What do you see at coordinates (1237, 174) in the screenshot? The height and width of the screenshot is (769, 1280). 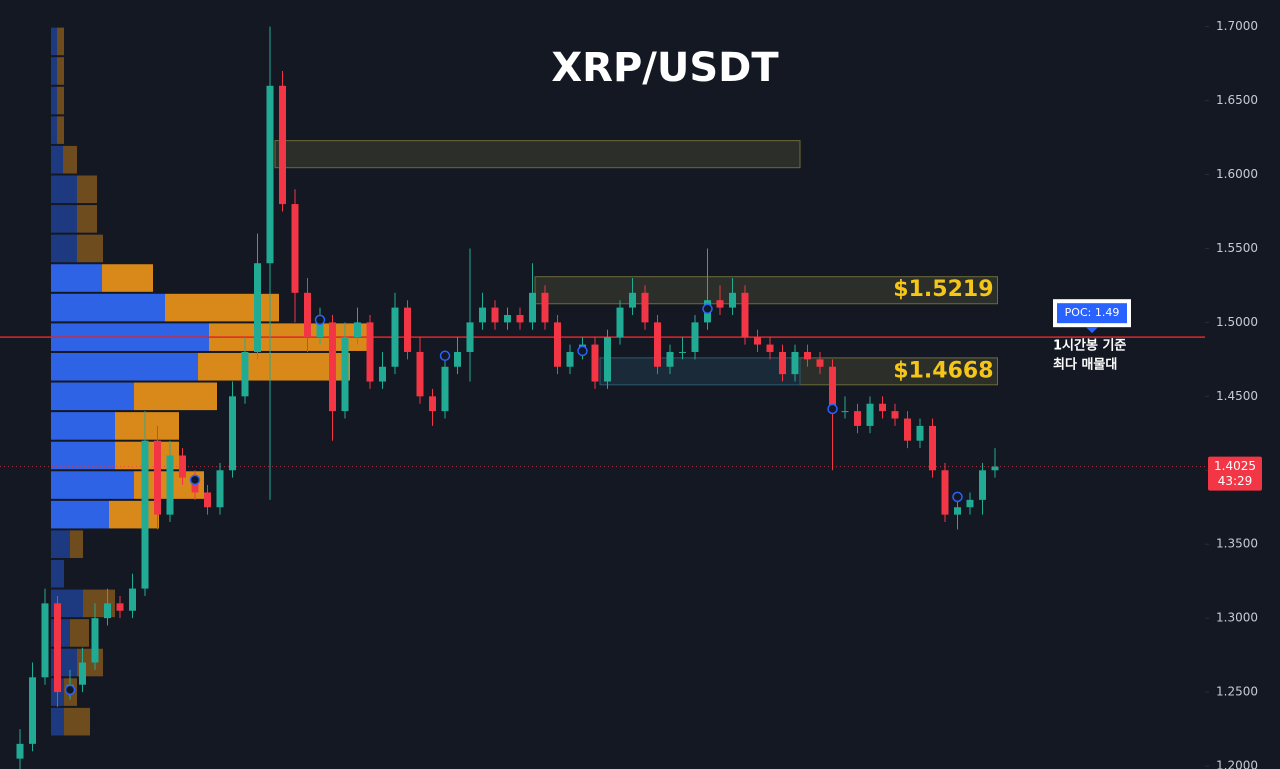 I see `y-tick-label: 1.6000` at bounding box center [1237, 174].